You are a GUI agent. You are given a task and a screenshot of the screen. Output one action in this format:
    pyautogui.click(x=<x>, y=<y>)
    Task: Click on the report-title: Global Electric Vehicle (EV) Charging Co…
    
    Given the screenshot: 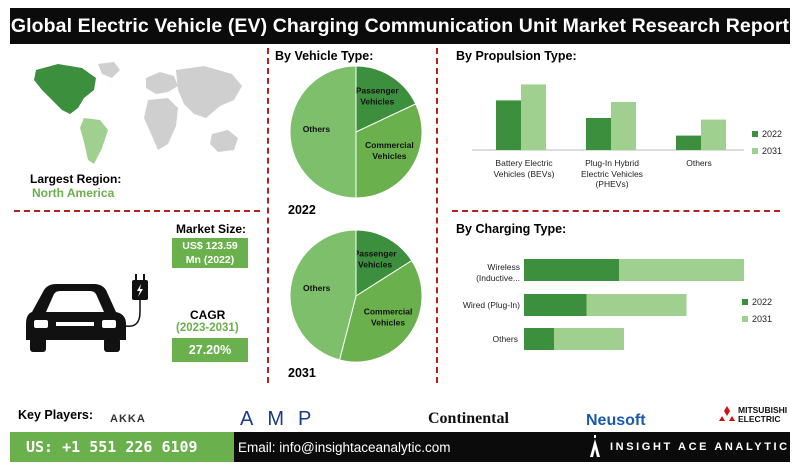 What is the action you would take?
    pyautogui.click(x=400, y=26)
    